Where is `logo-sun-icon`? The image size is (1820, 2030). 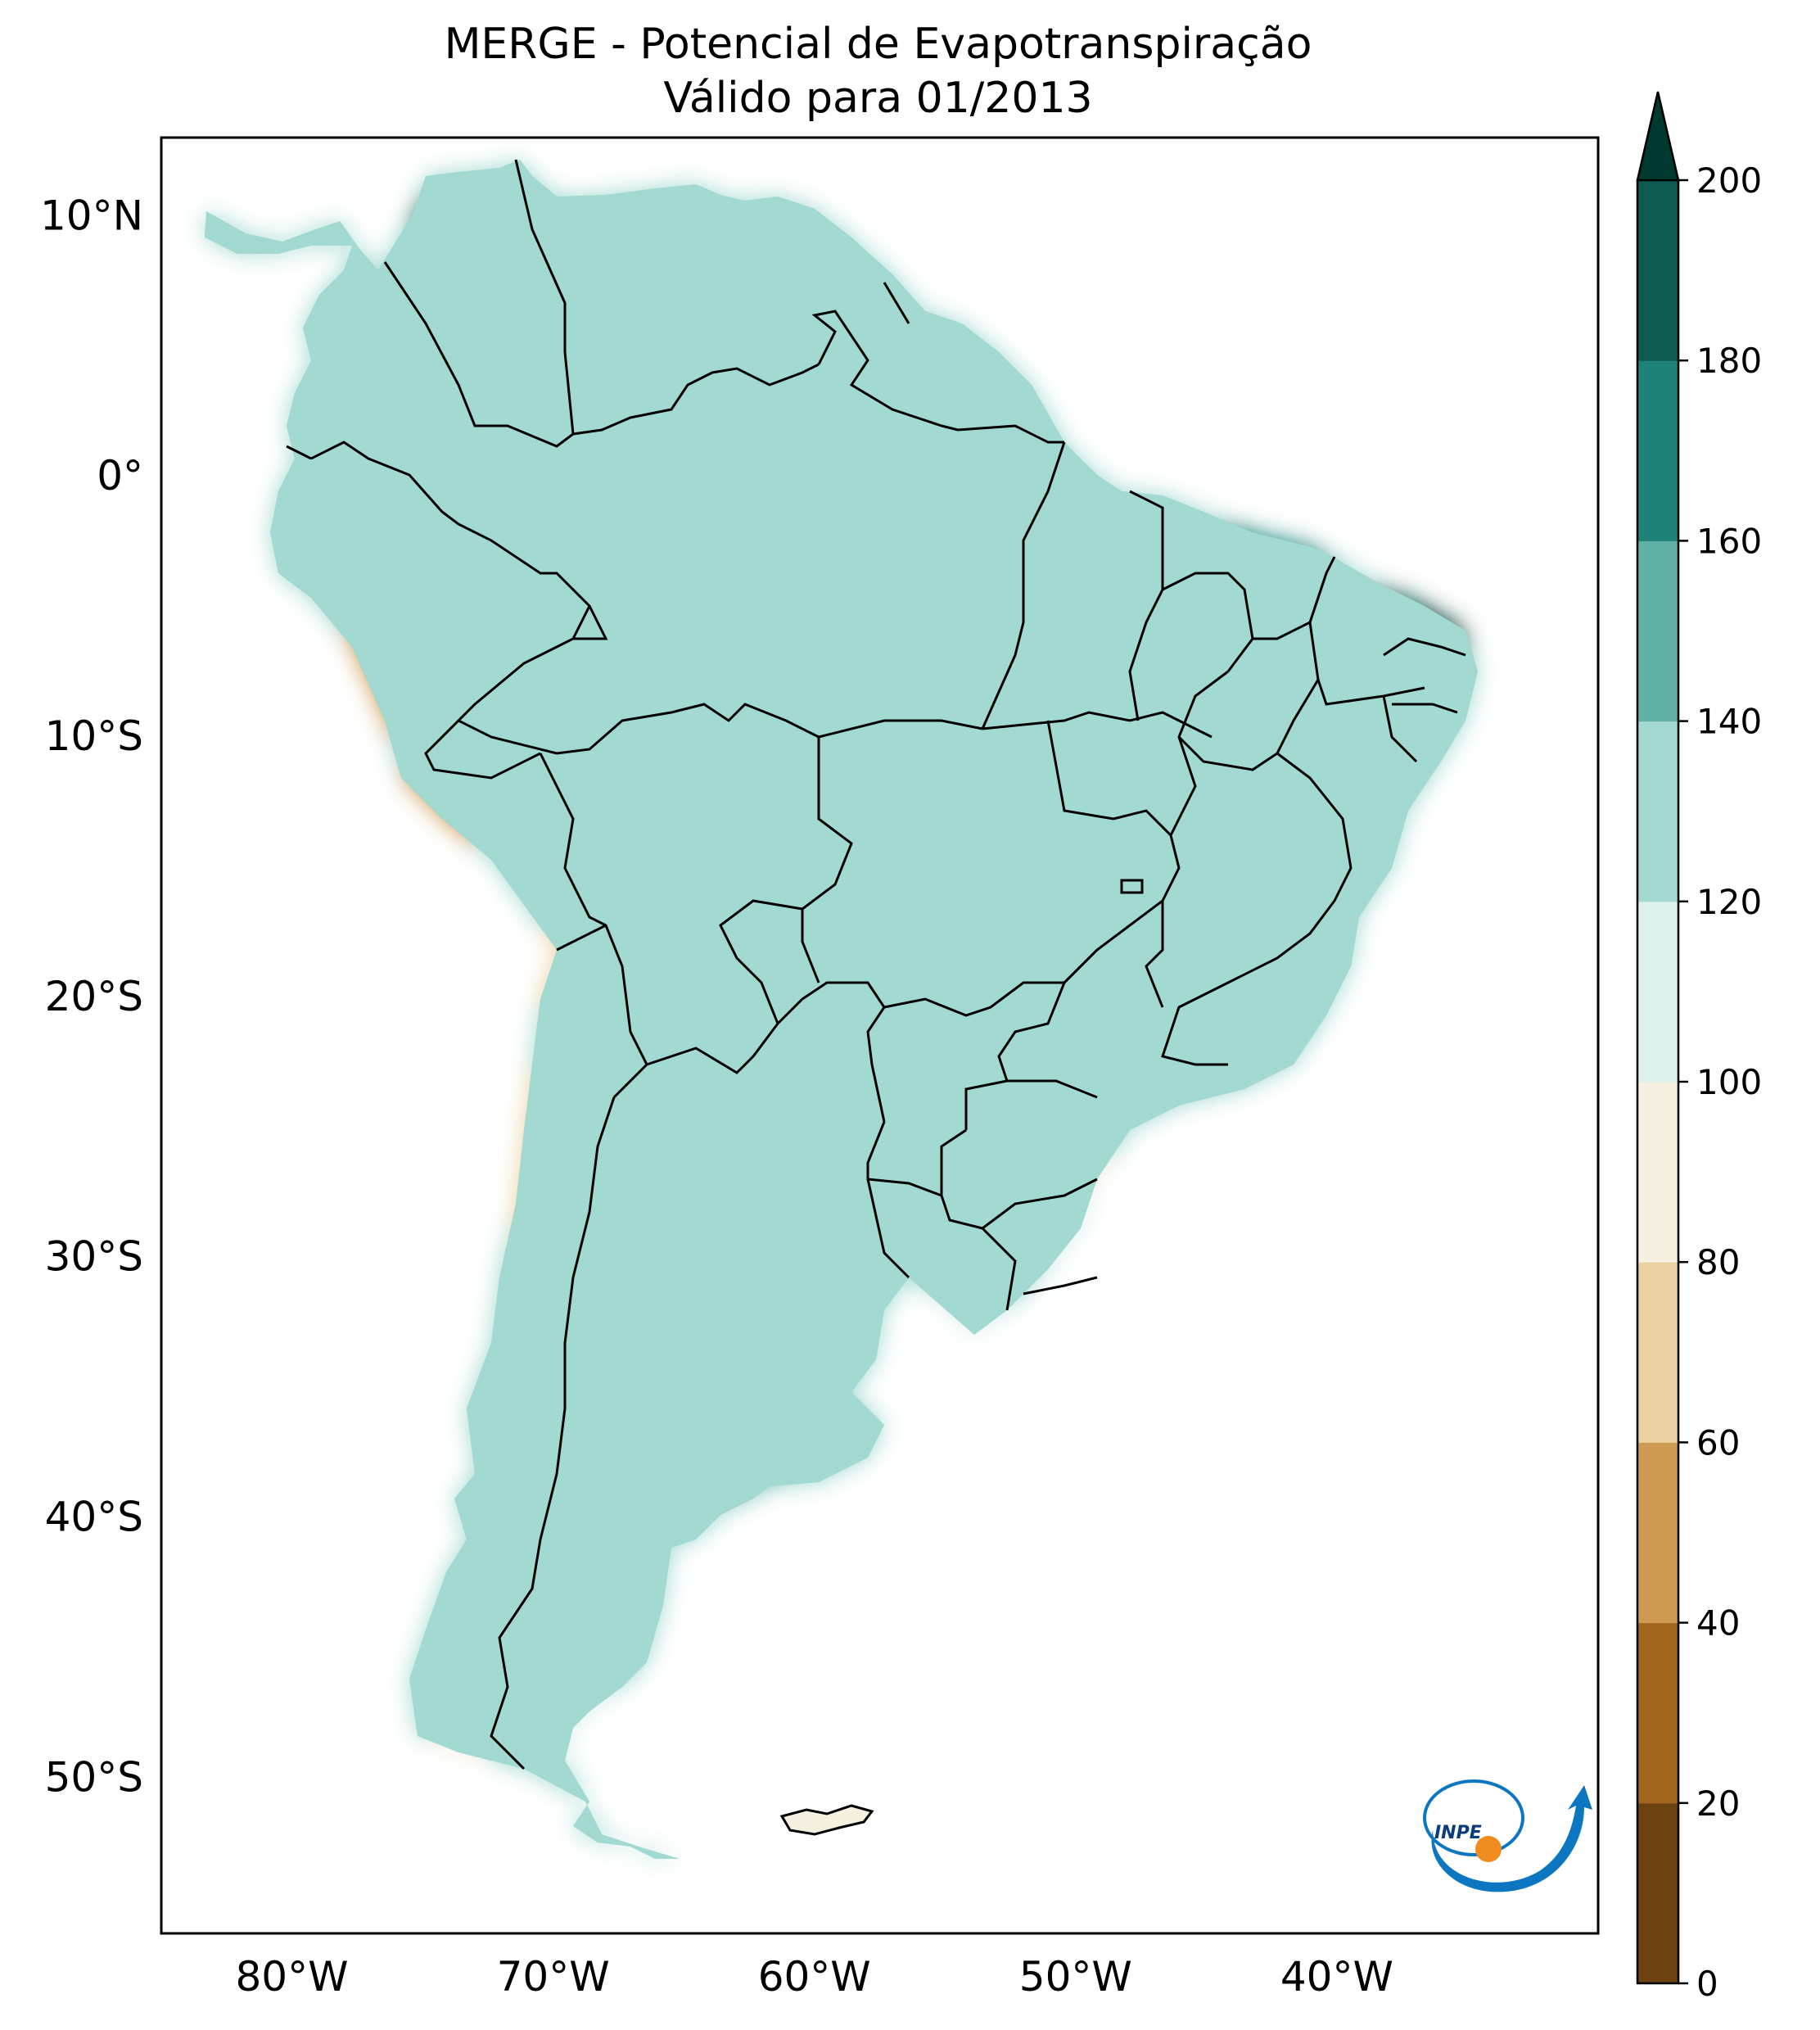 logo-sun-icon is located at coordinates (1488, 1849).